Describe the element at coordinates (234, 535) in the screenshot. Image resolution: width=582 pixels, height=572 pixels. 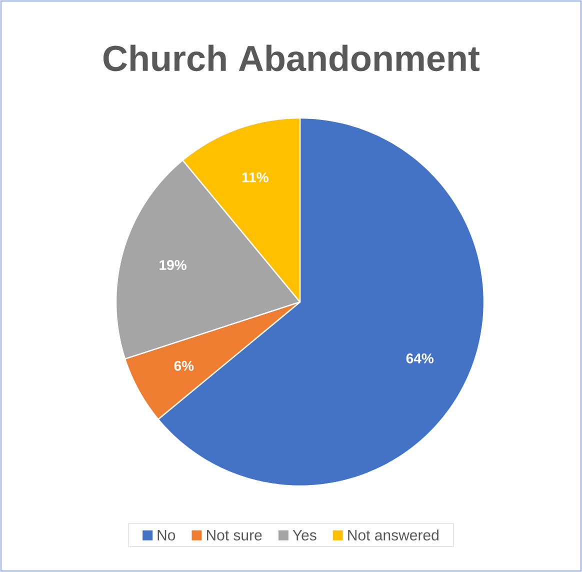
I see `legend-label: Not sure` at that location.